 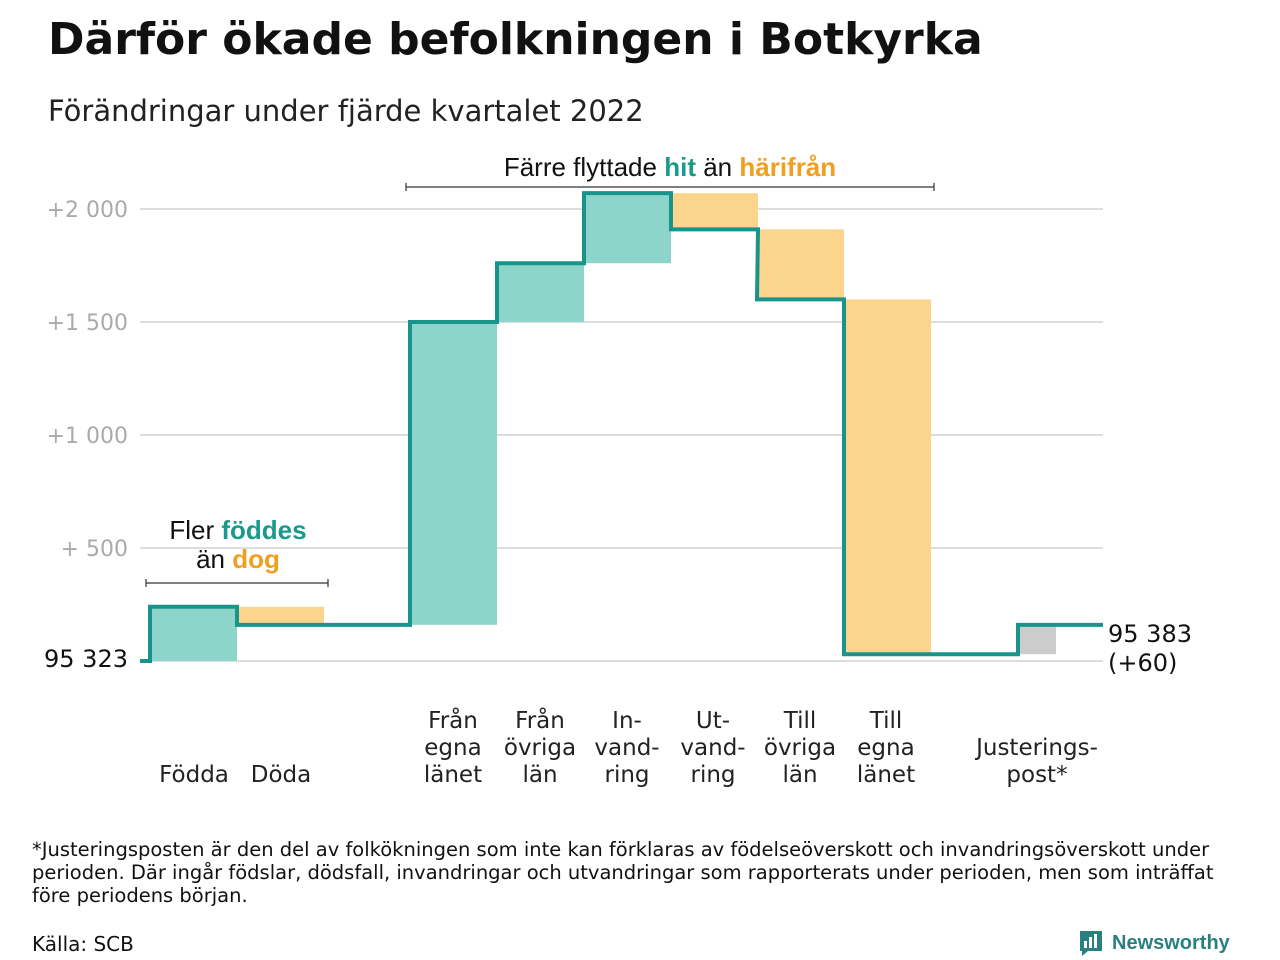 What do you see at coordinates (788, 167) in the screenshot?
I see `migration-annotation-out: härifrån` at bounding box center [788, 167].